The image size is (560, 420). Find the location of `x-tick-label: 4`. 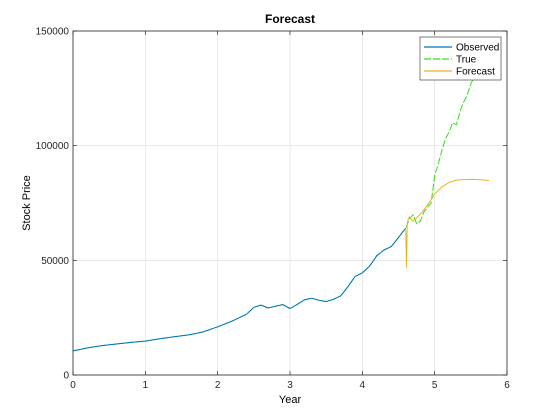

x-tick-label: 4 is located at coordinates (363, 385).